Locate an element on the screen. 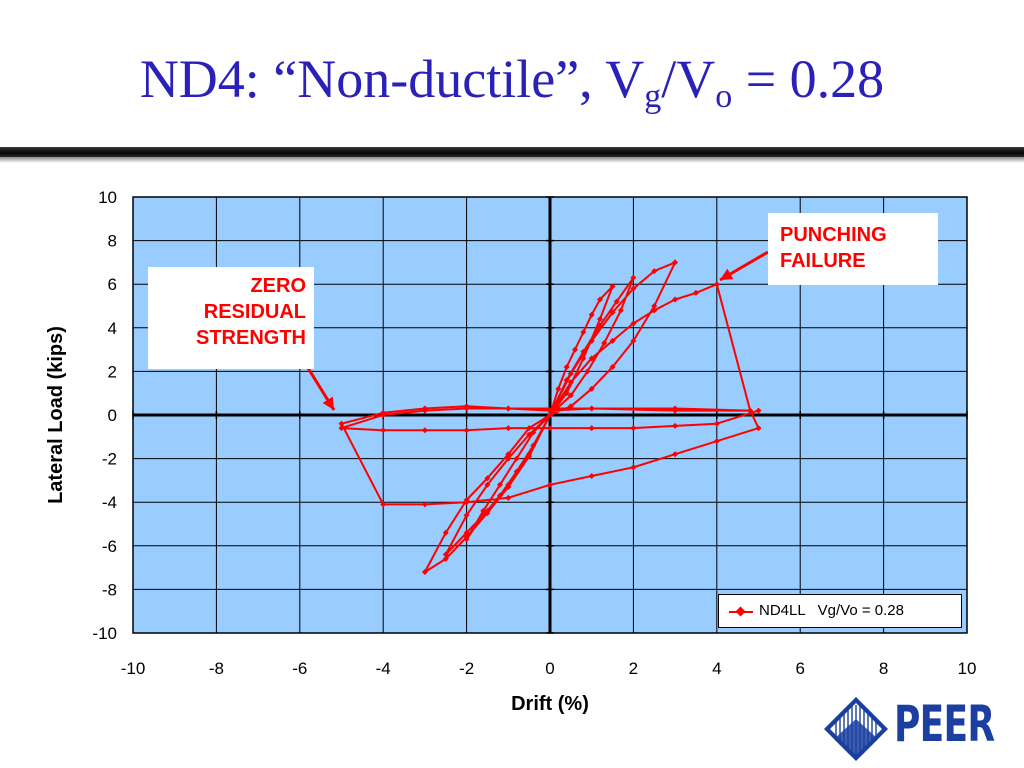 Image resolution: width=1024 pixels, height=768 pixels. y-tick-label: 10 is located at coordinates (107, 197).